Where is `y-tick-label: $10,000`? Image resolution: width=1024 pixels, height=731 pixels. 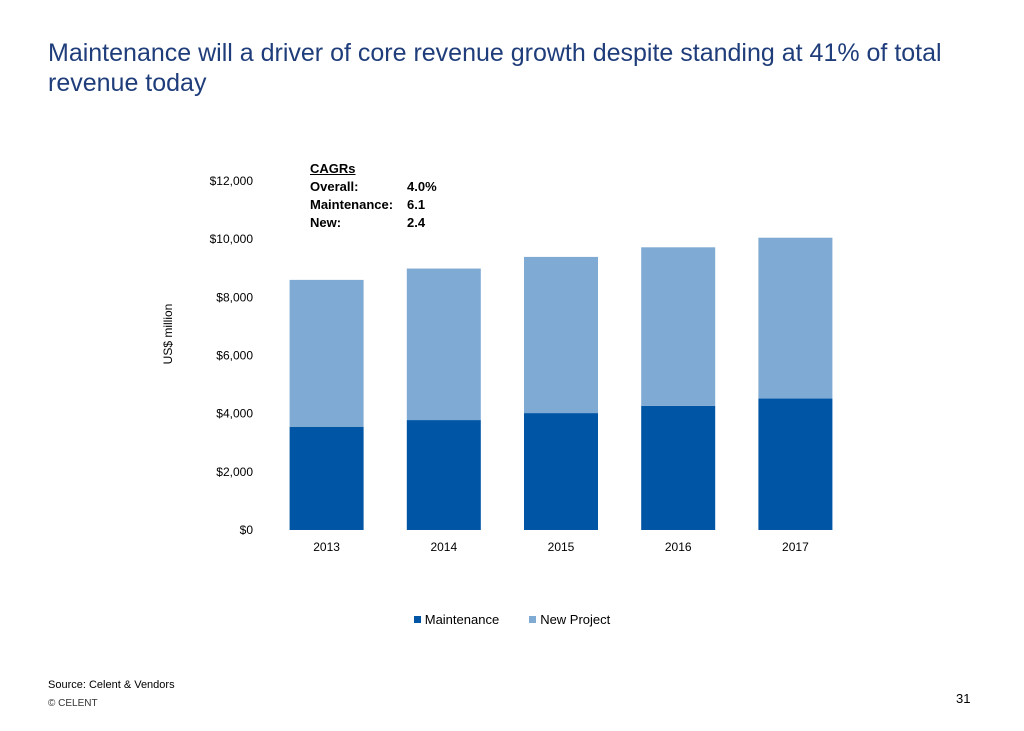
y-tick-label: $10,000 is located at coordinates (232, 239).